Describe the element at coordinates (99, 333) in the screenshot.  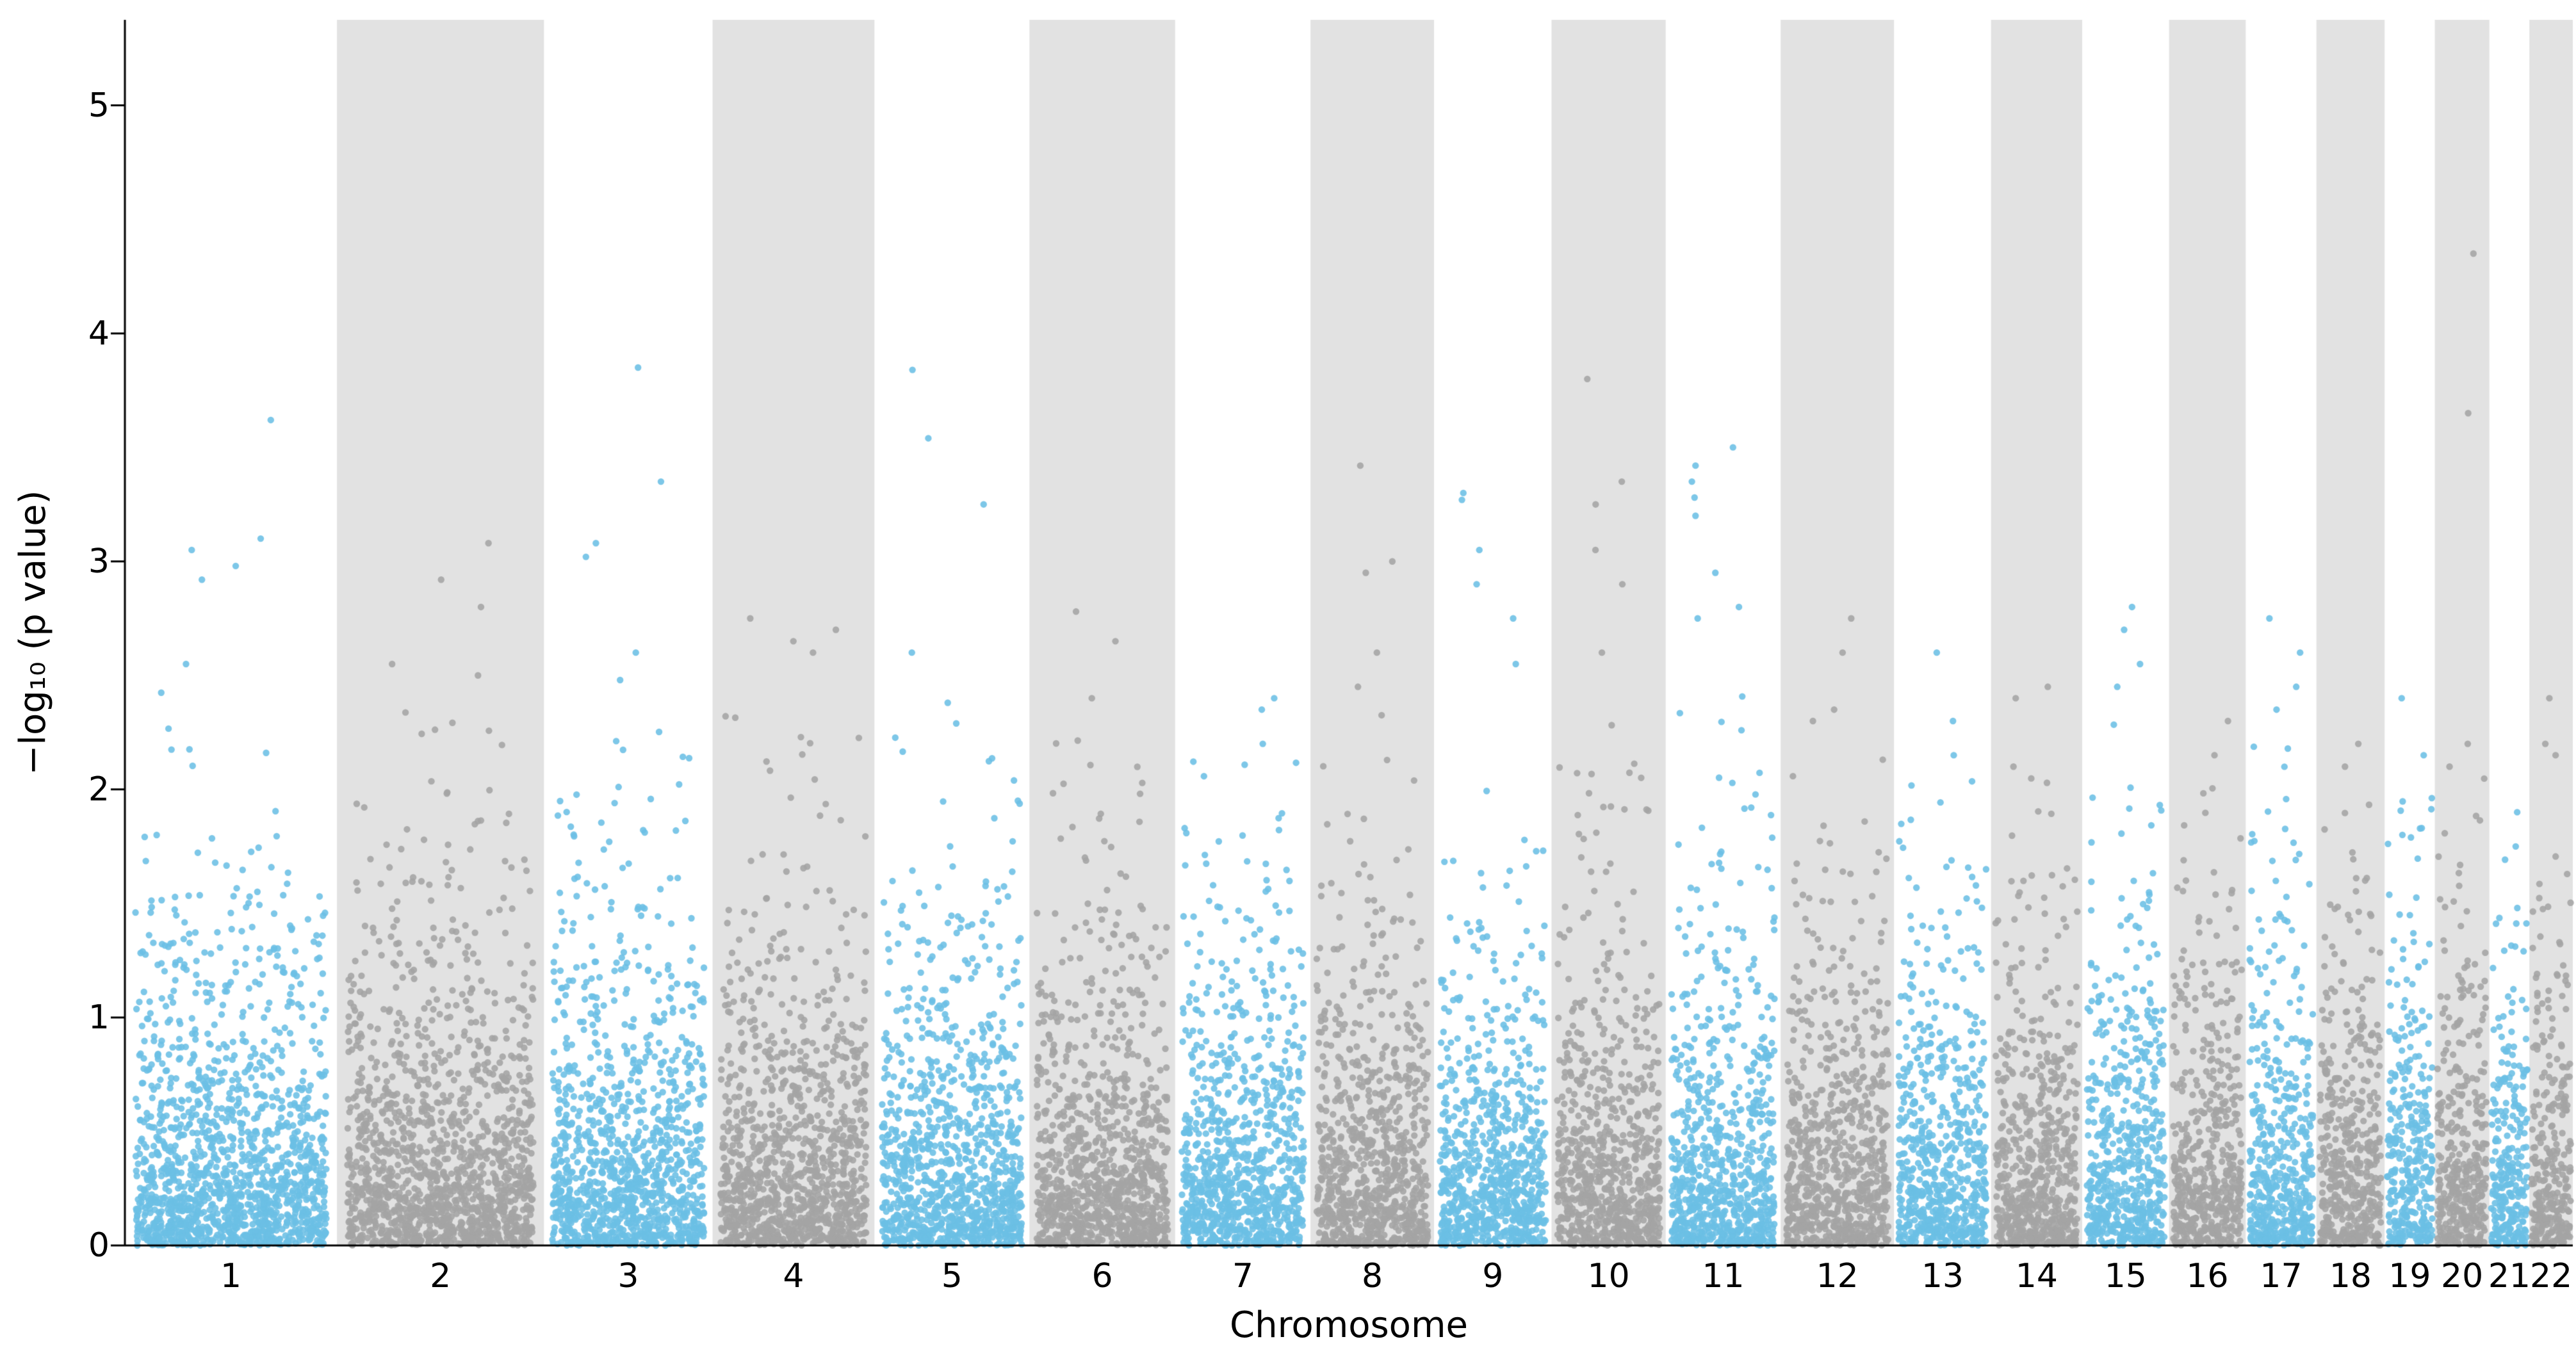
I see `y-tick-label: 4` at that location.